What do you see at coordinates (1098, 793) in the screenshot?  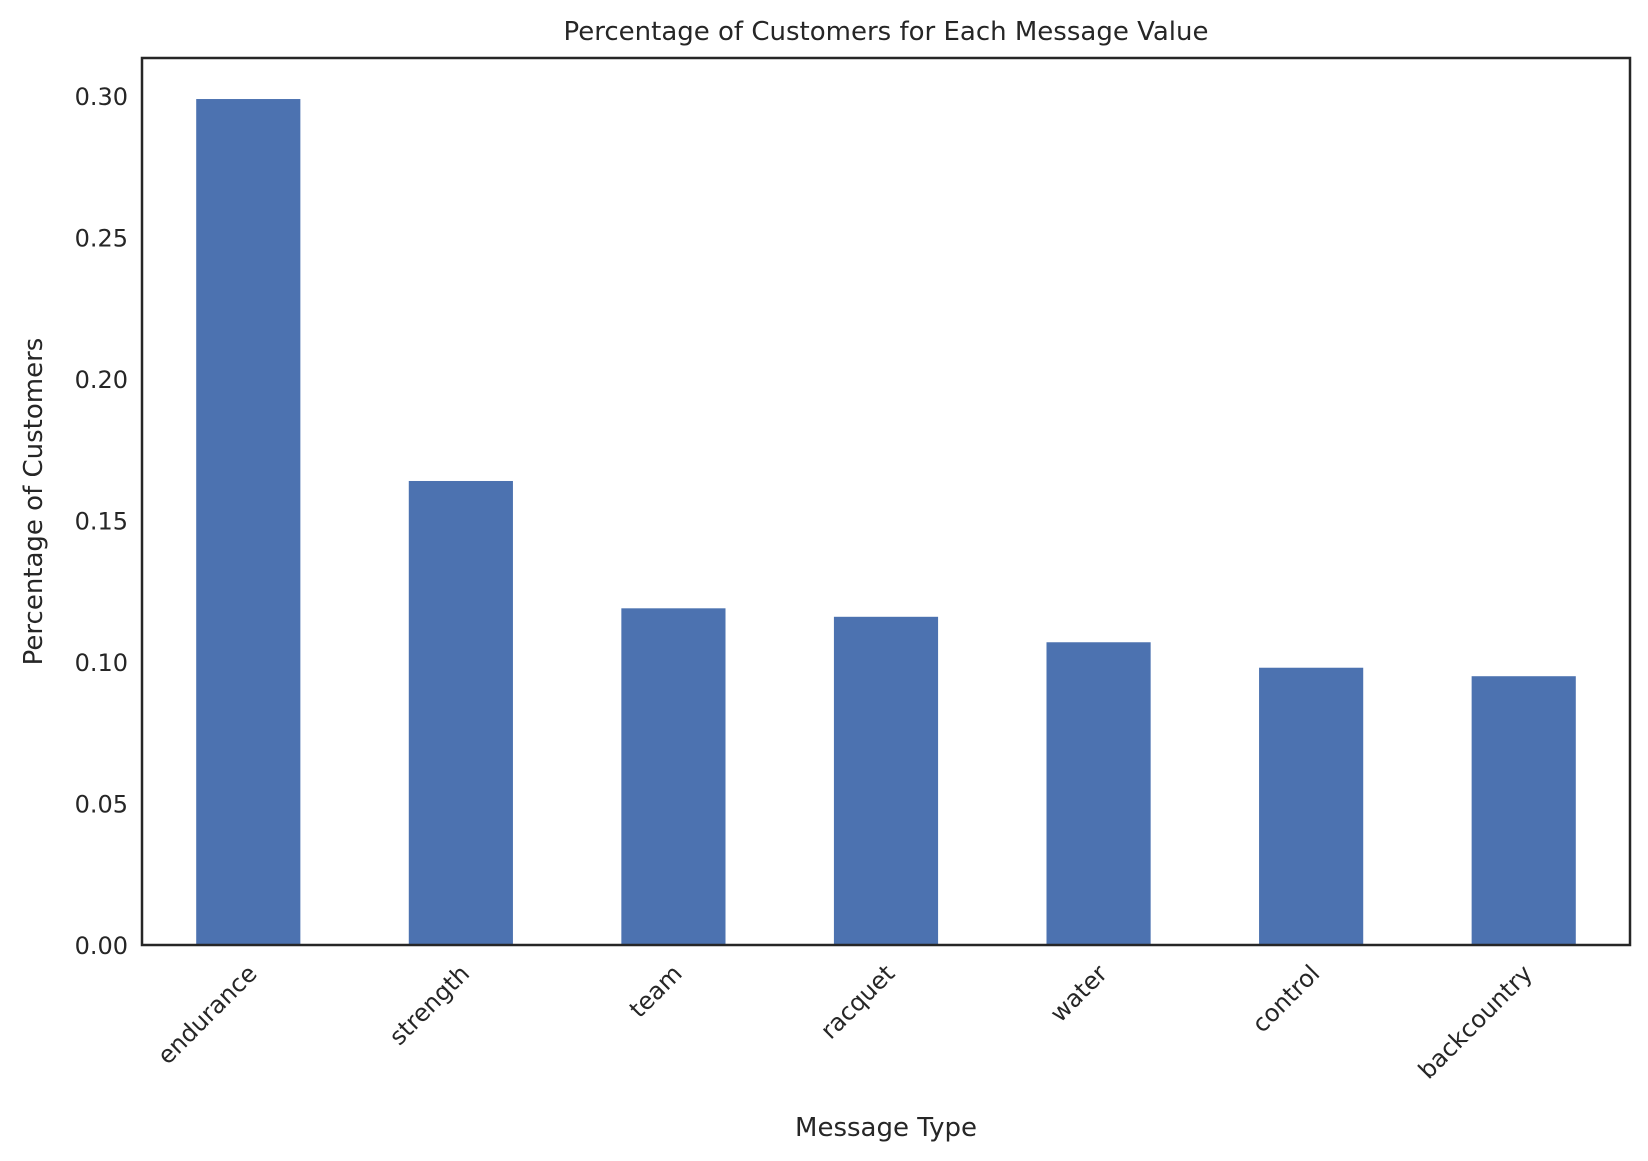 I see `bar-water` at bounding box center [1098, 793].